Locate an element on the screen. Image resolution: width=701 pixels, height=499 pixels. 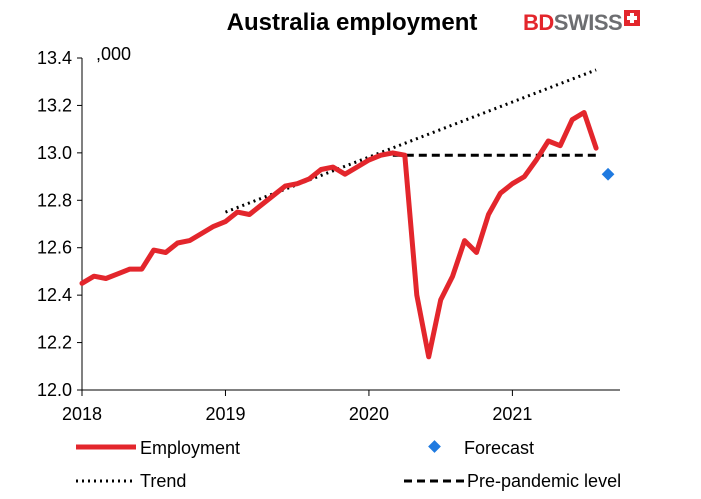
y-tick-label: 13.4 is located at coordinates (54, 58).